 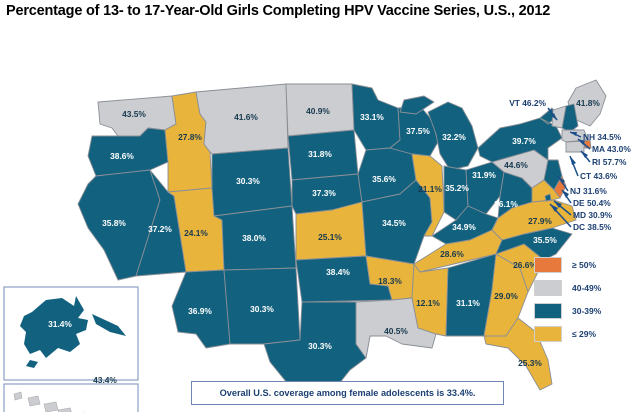 I want to click on arrow-DC, so click(x=554, y=208).